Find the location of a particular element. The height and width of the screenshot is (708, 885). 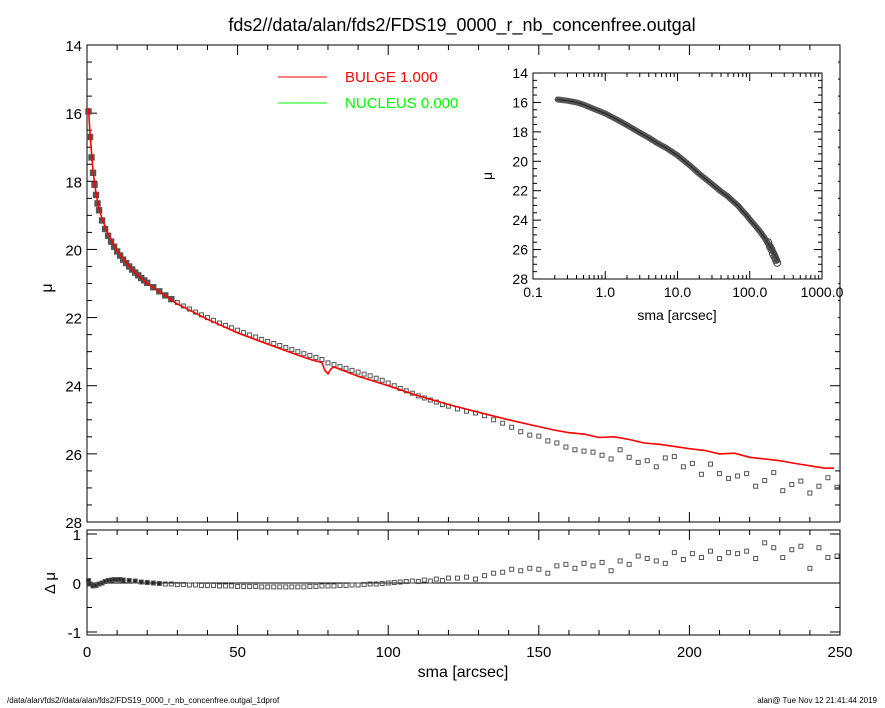

residual-y-tick-label: -1 is located at coordinates (74, 633).